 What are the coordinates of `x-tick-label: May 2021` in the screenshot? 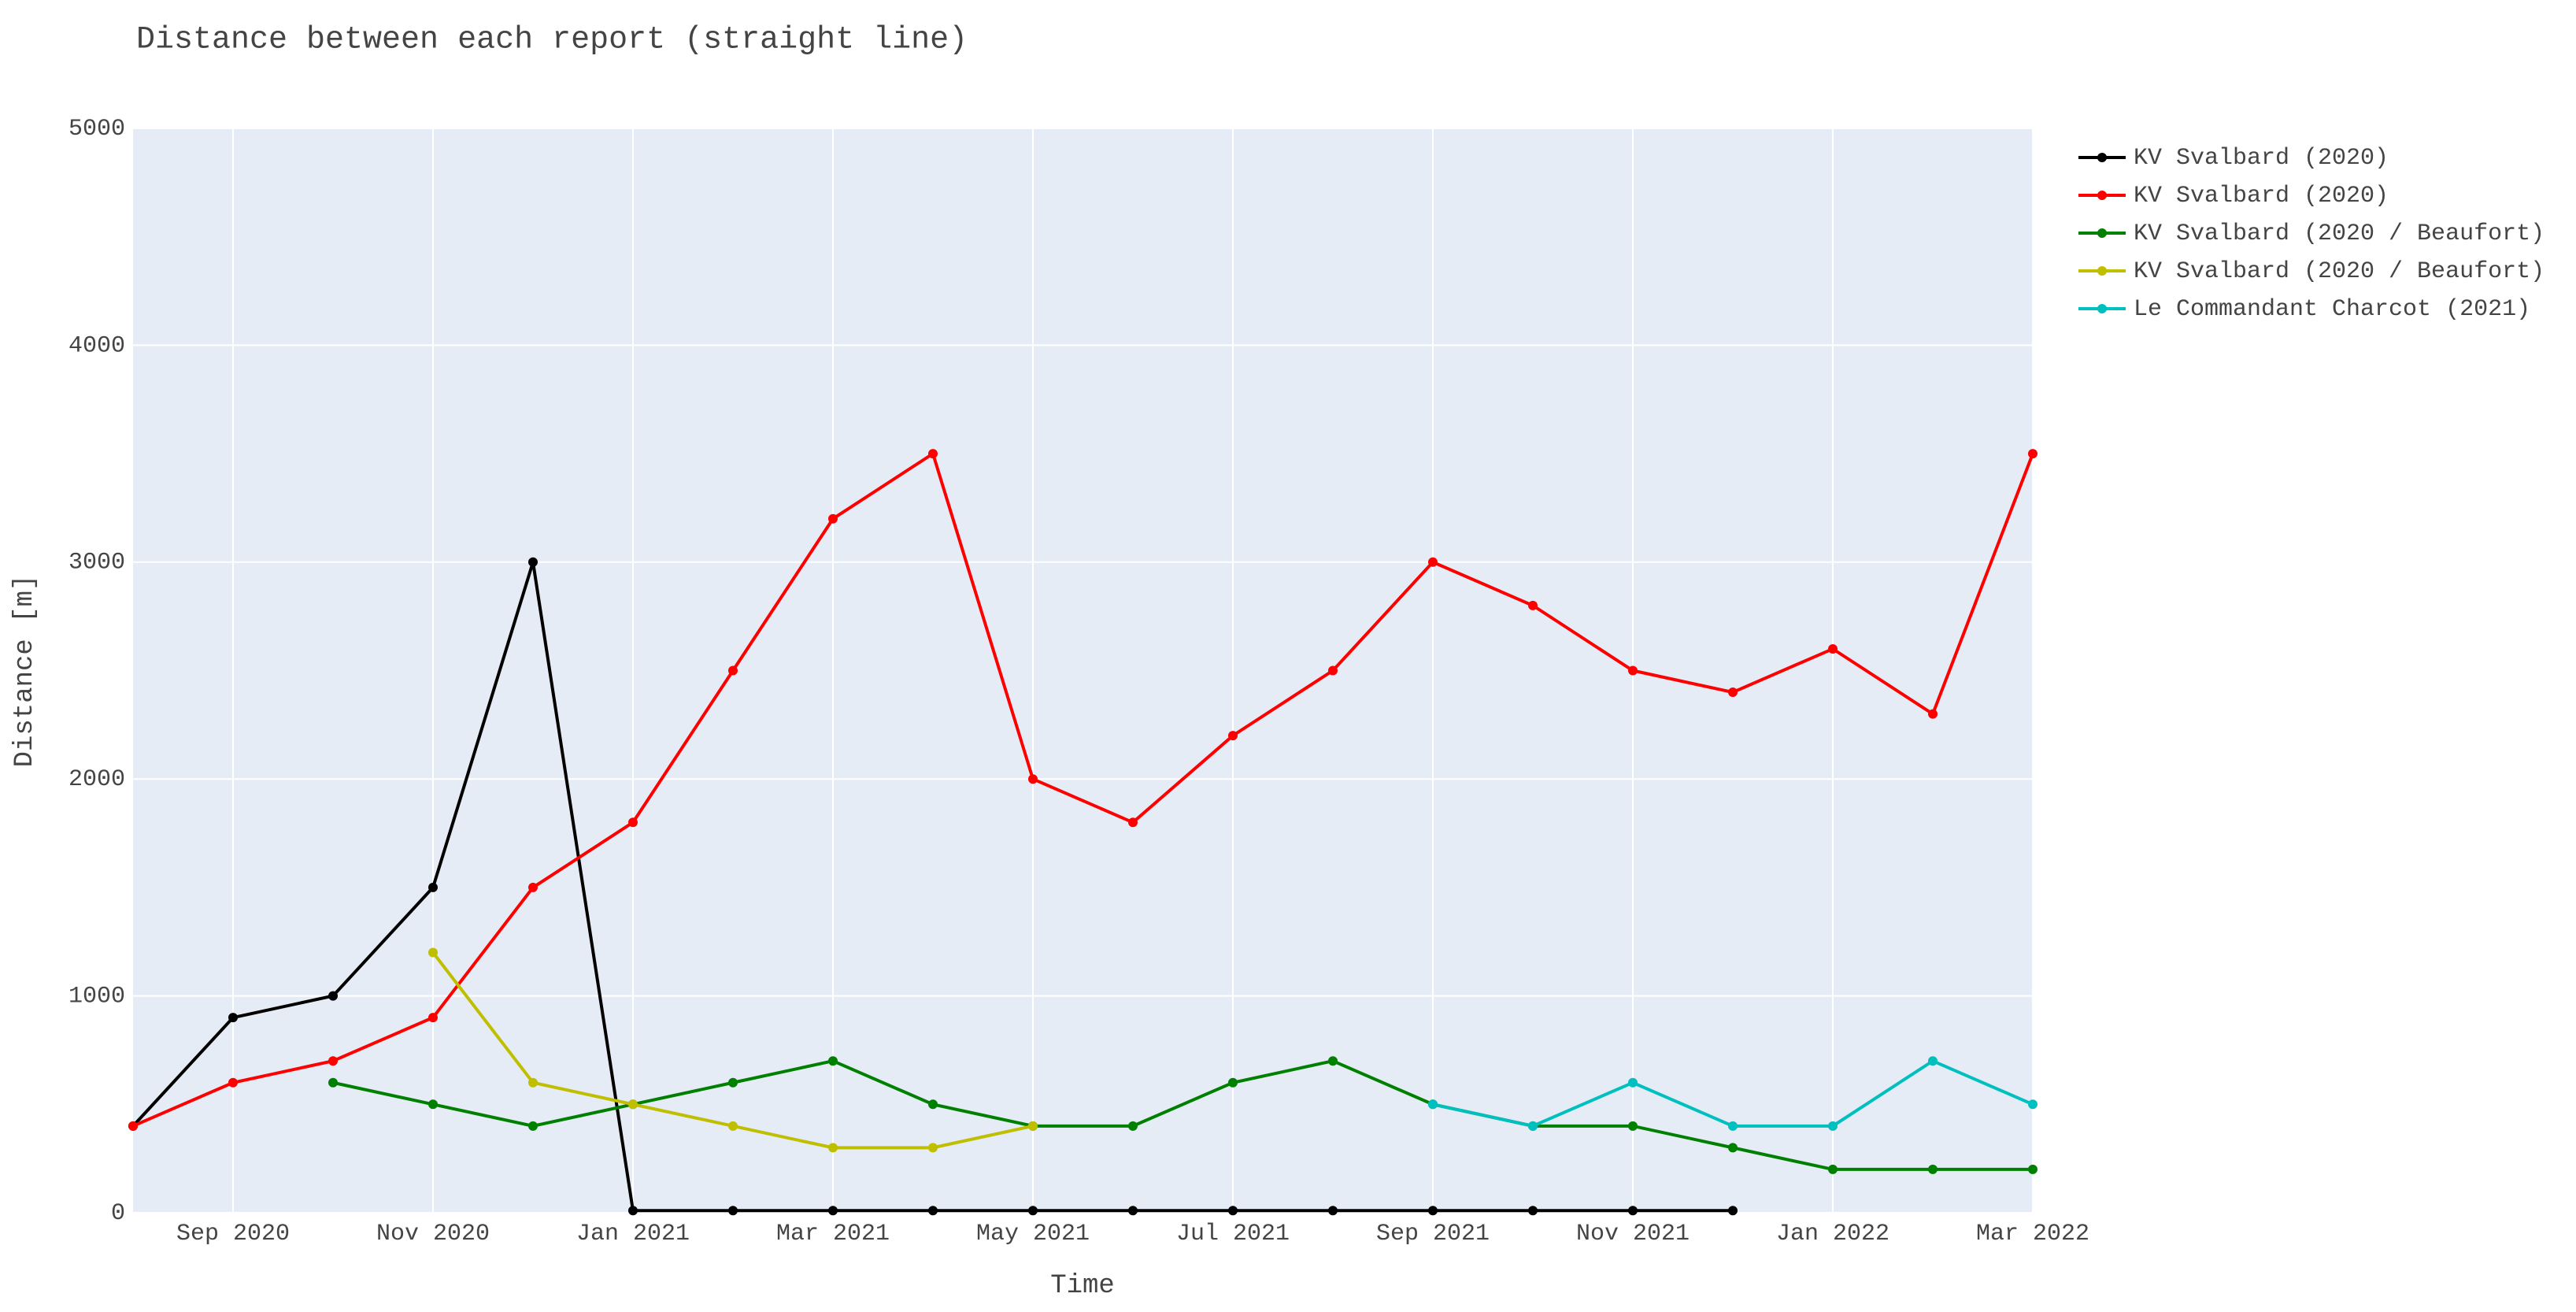 It's located at (1033, 1234).